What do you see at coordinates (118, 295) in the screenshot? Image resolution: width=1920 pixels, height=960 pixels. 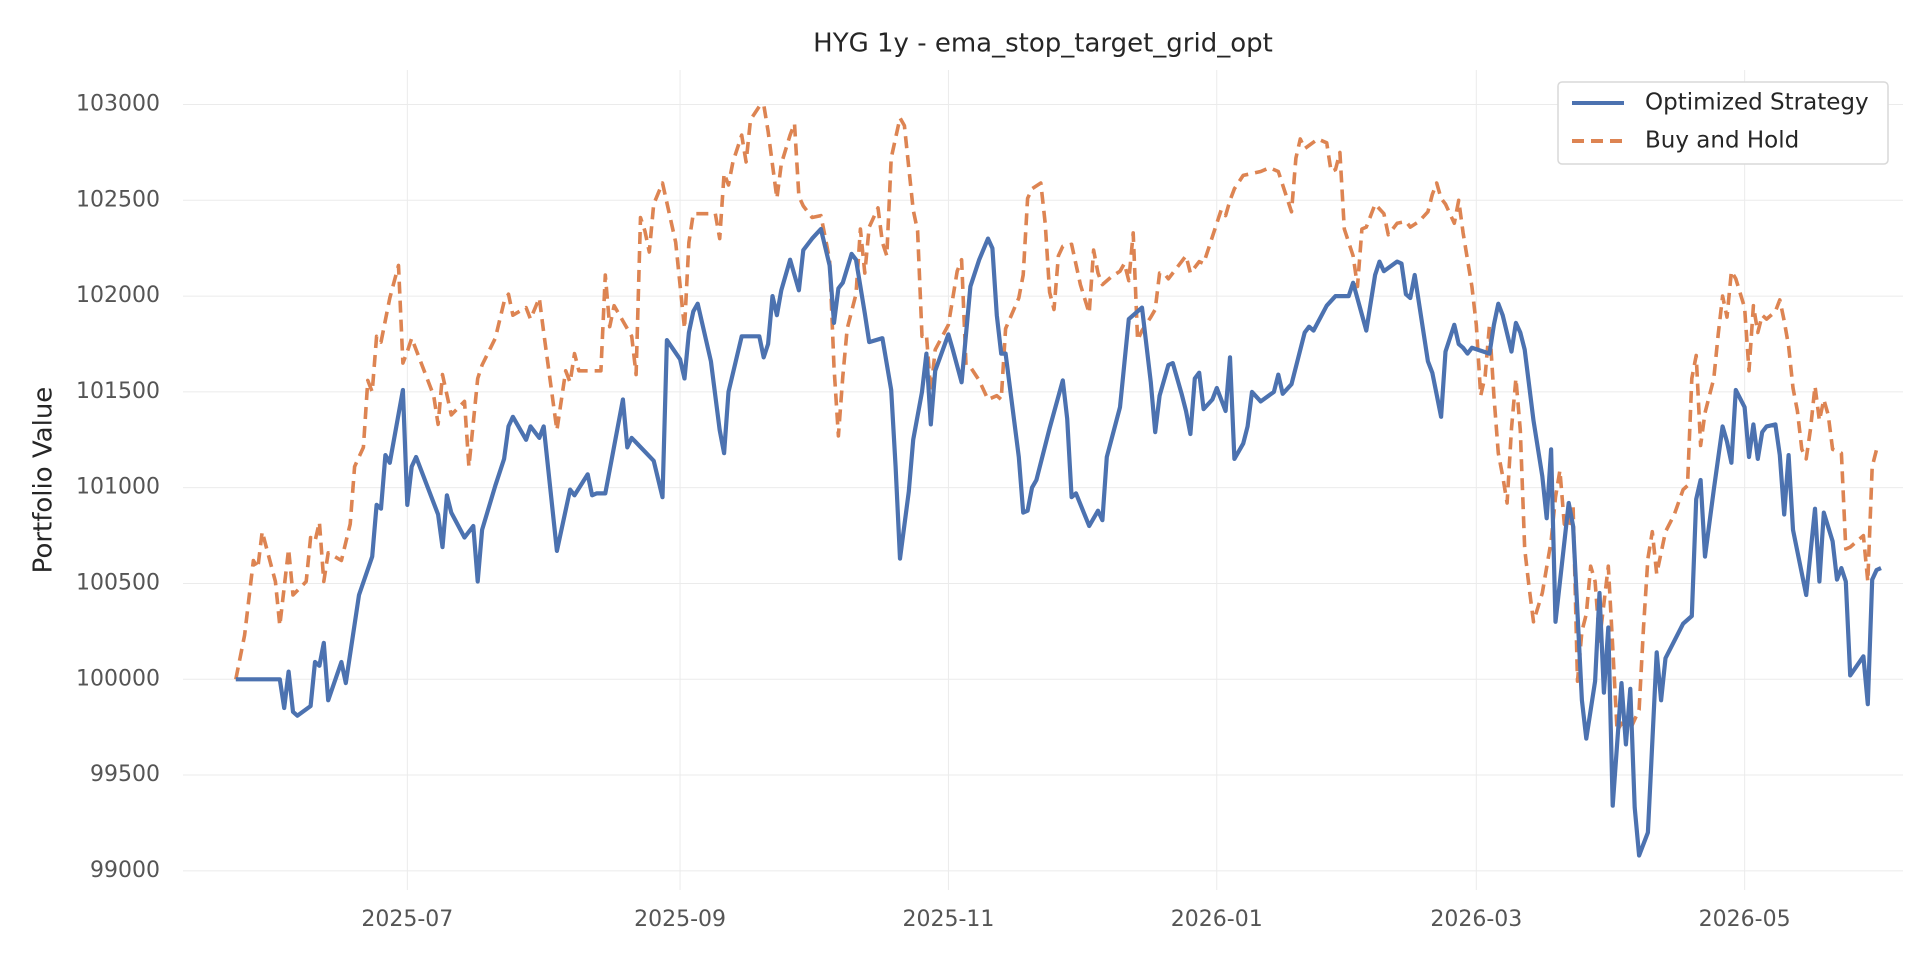 I see `y-tick-label: 102000` at bounding box center [118, 295].